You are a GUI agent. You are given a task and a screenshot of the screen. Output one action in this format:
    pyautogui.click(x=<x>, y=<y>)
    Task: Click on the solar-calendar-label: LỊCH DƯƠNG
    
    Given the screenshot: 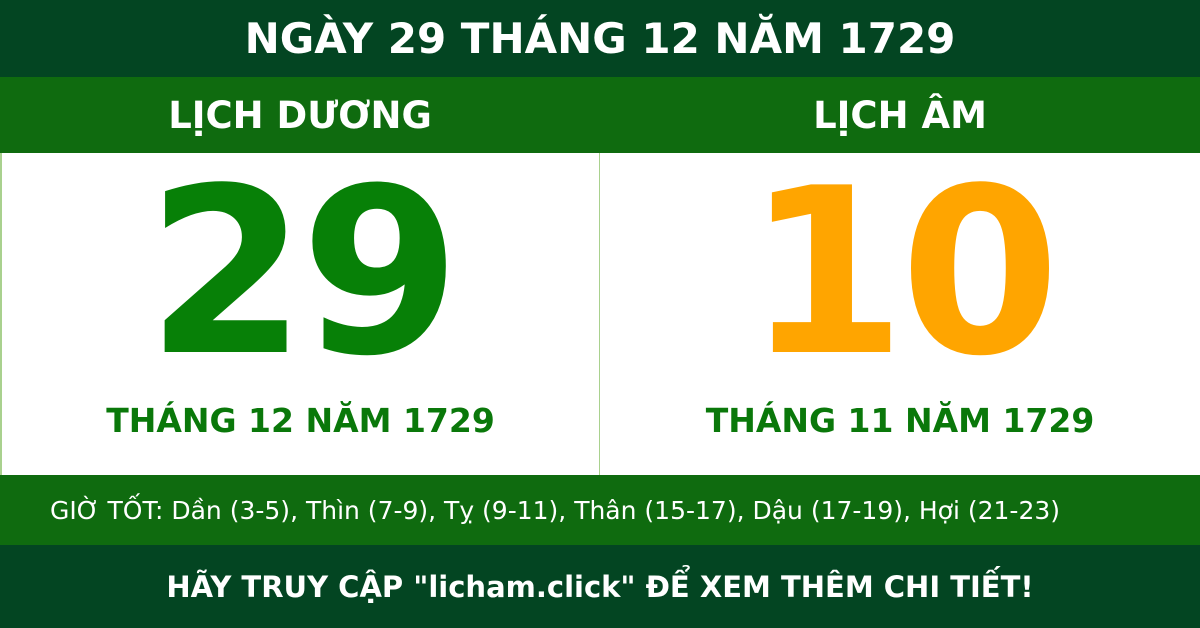 What is the action you would take?
    pyautogui.click(x=300, y=115)
    